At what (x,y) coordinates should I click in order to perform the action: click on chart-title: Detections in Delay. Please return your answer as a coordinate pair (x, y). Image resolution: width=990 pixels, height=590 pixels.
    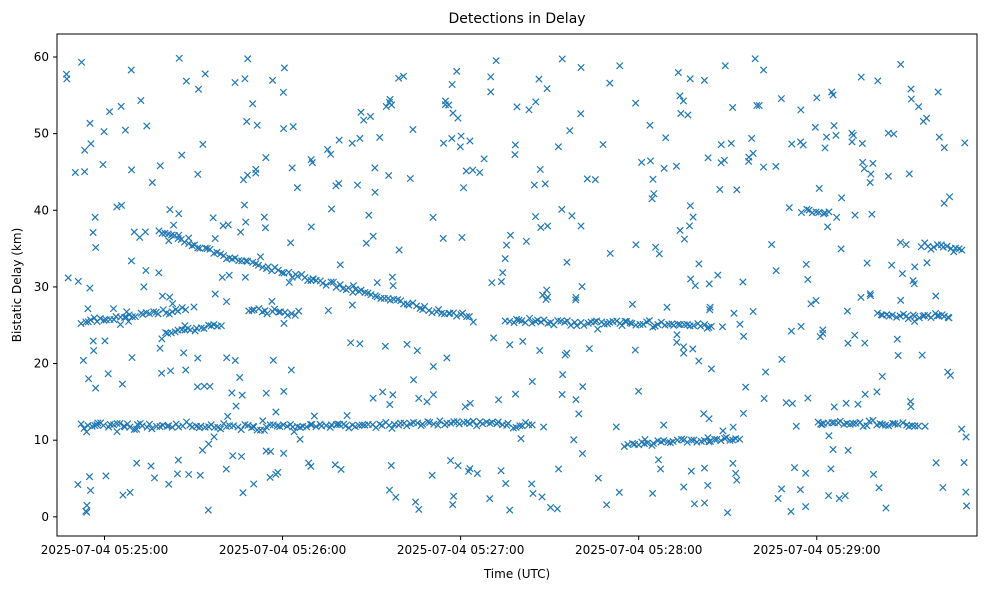
    Looking at the image, I should click on (516, 19).